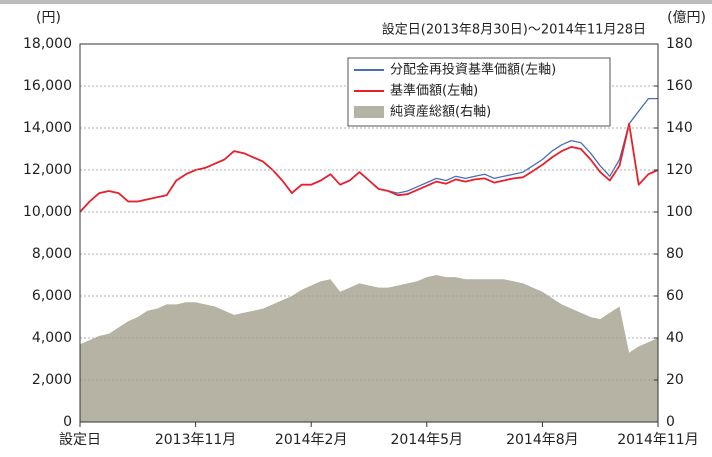 This screenshot has width=712, height=457. What do you see at coordinates (356, 2) in the screenshot?
I see `top-bar` at bounding box center [356, 2].